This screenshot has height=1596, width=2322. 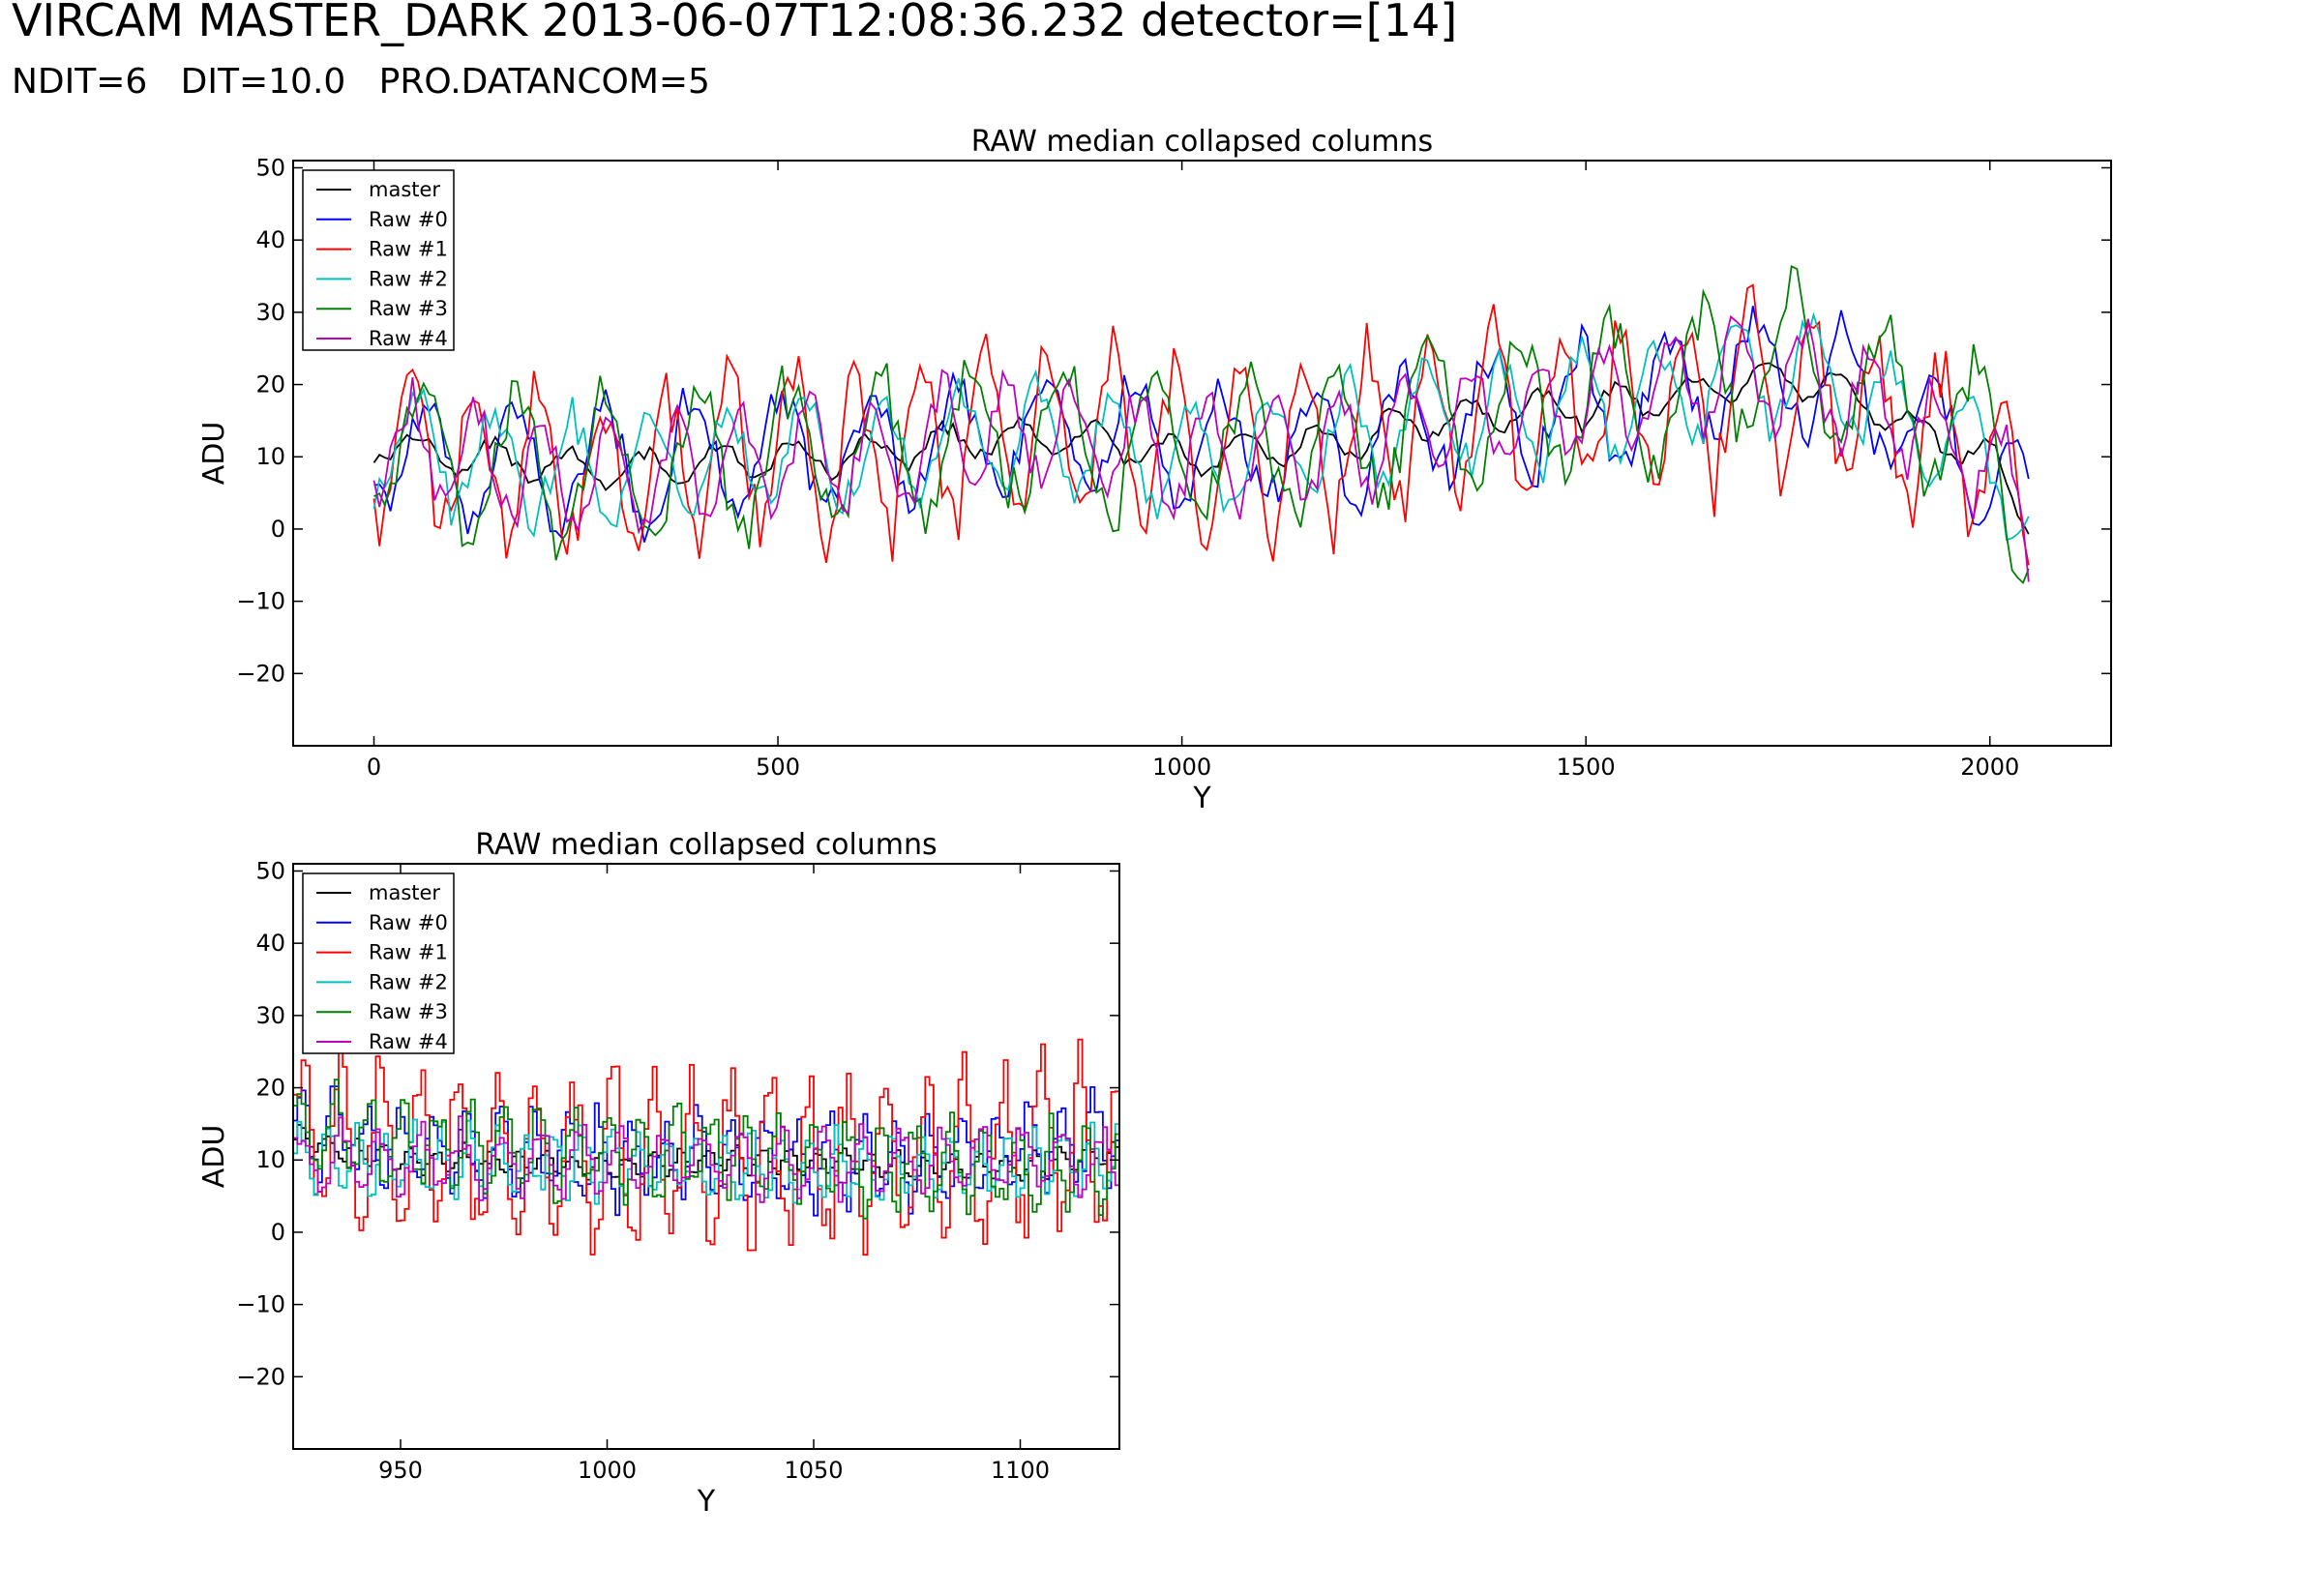 What do you see at coordinates (400, 1470) in the screenshot?
I see `x-tick-label: 950` at bounding box center [400, 1470].